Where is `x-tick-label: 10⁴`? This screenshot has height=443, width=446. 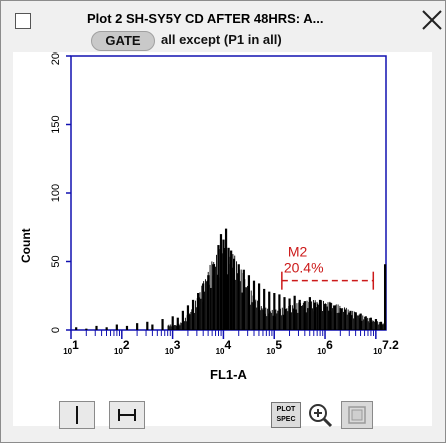
x-tick-label: 10⁴ is located at coordinates (224, 347).